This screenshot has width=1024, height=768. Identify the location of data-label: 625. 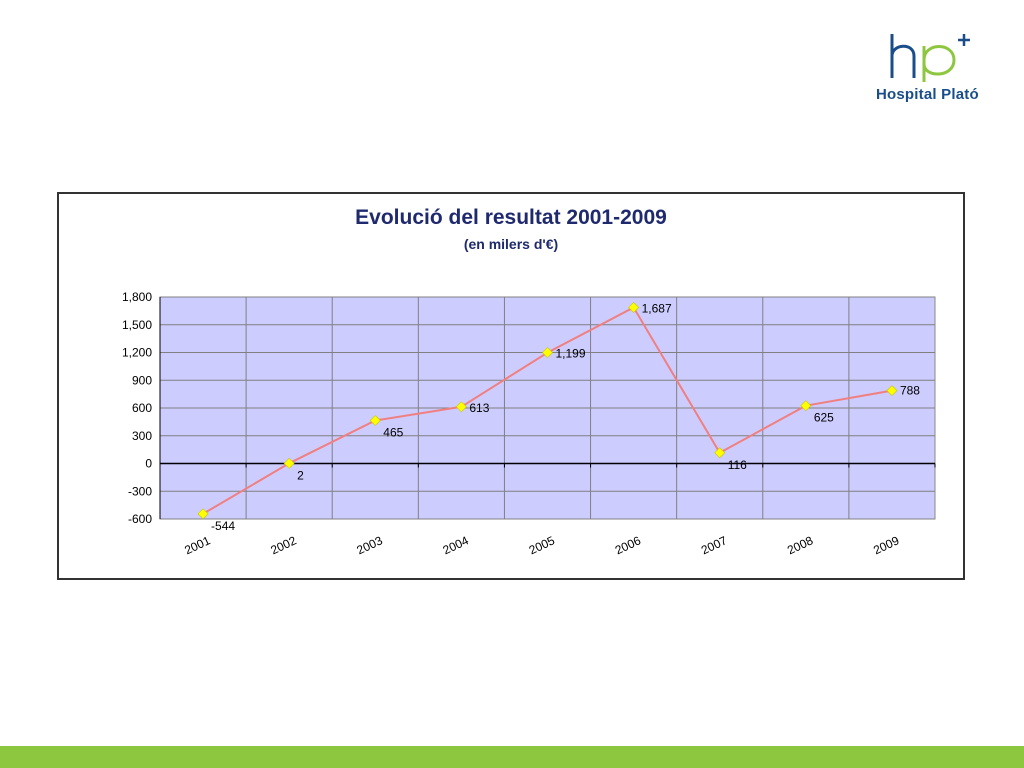
(824, 418).